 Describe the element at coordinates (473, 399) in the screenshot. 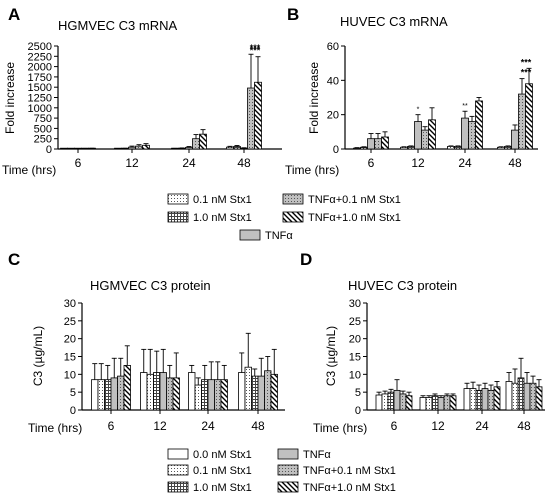

I see `panel-d-bar-l01-t24` at that location.